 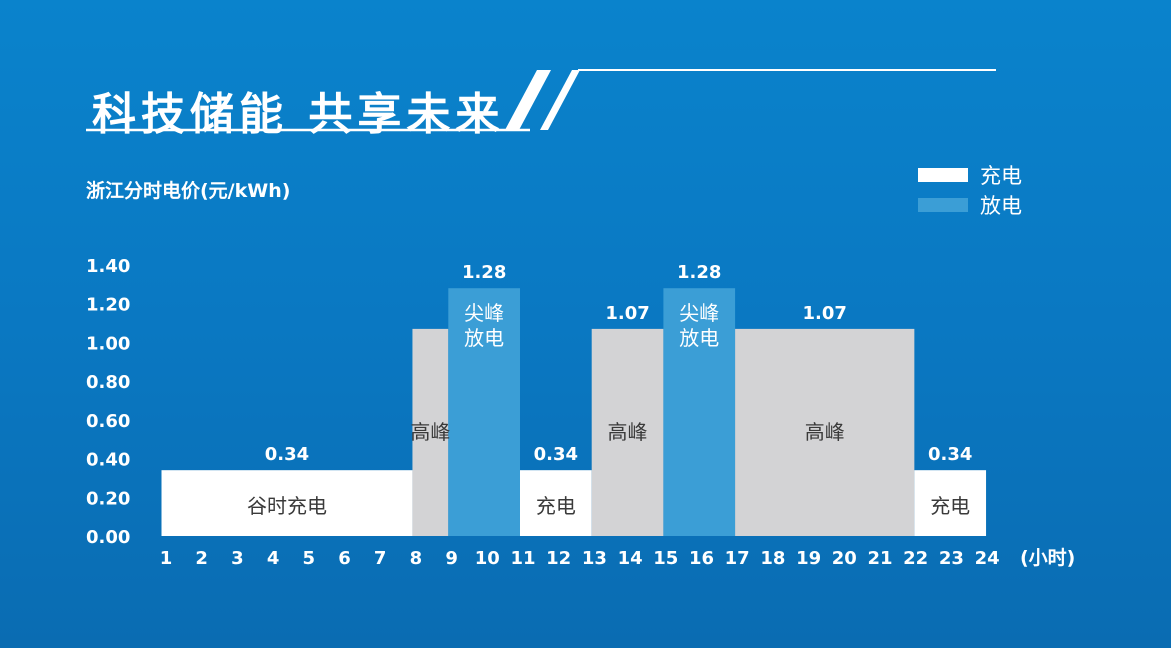 I want to click on bar-label-2: 尖峰放电, so click(x=484, y=325).